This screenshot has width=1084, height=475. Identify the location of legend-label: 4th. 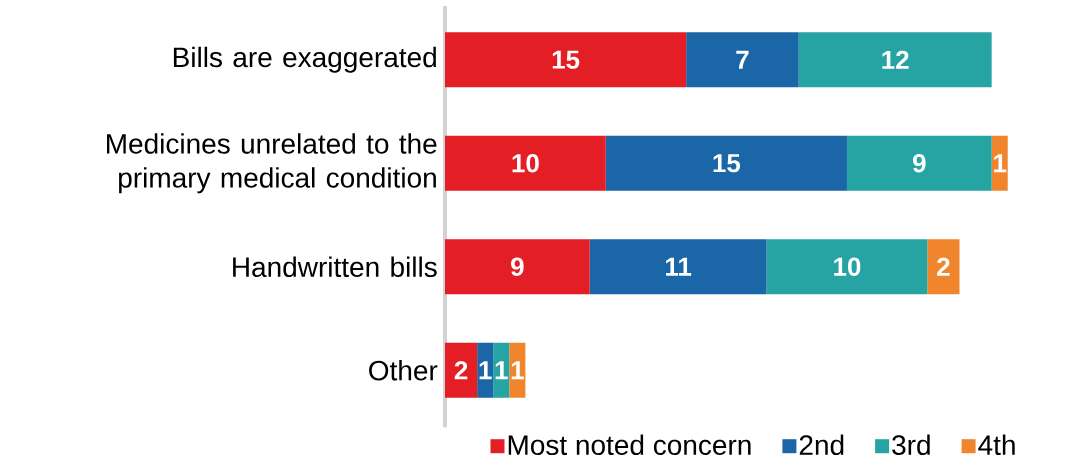
(996, 444).